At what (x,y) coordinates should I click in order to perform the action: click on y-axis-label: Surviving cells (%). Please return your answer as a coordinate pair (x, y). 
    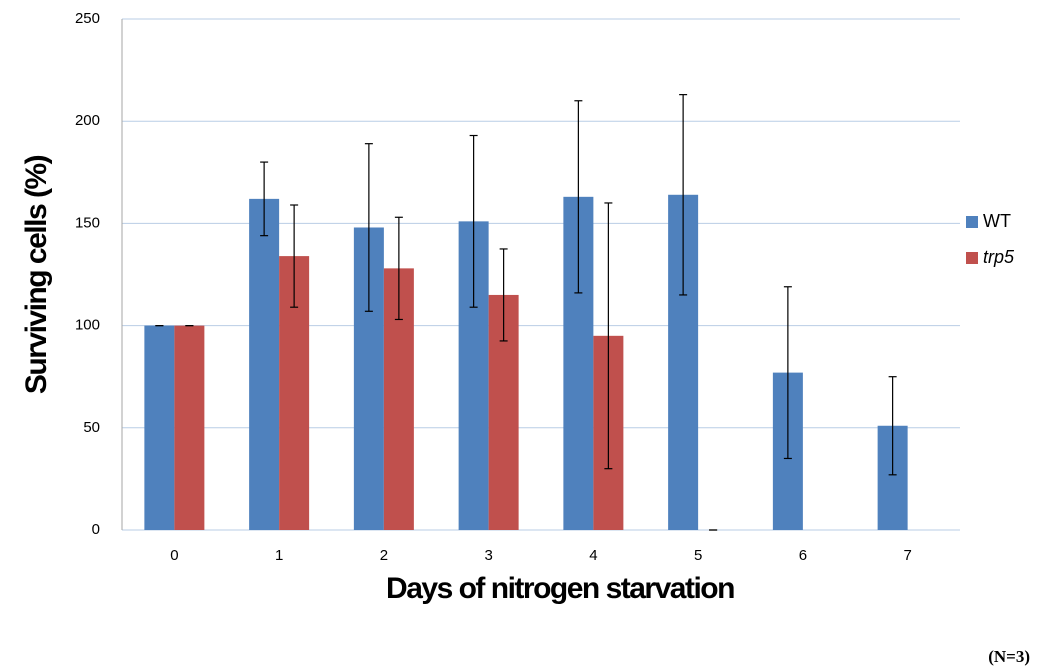
    Looking at the image, I should click on (36, 274).